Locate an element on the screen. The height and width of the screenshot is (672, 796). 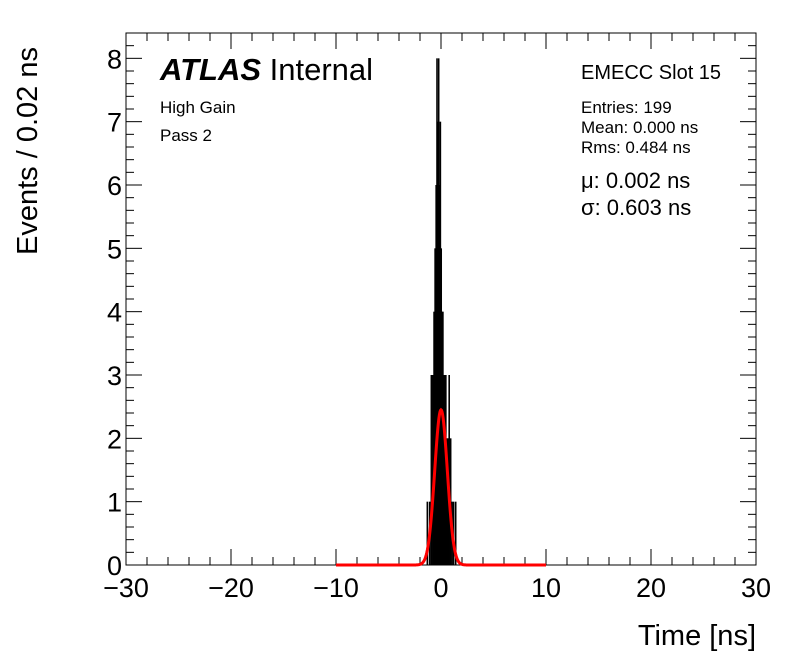
rms-stat: Rms: 0.484 ns is located at coordinates (636, 147).